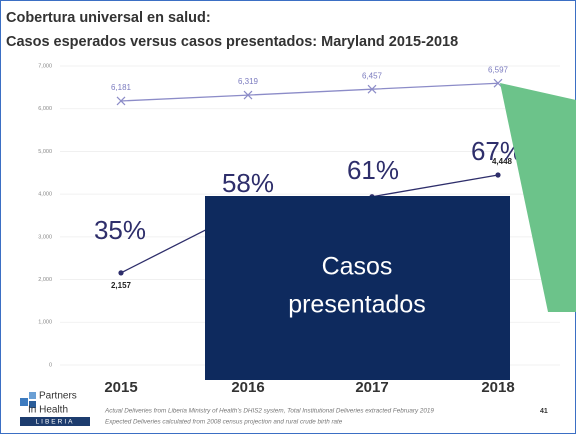  What do you see at coordinates (45, 66) in the screenshot?
I see `y-tick-label: 7,000` at bounding box center [45, 66].